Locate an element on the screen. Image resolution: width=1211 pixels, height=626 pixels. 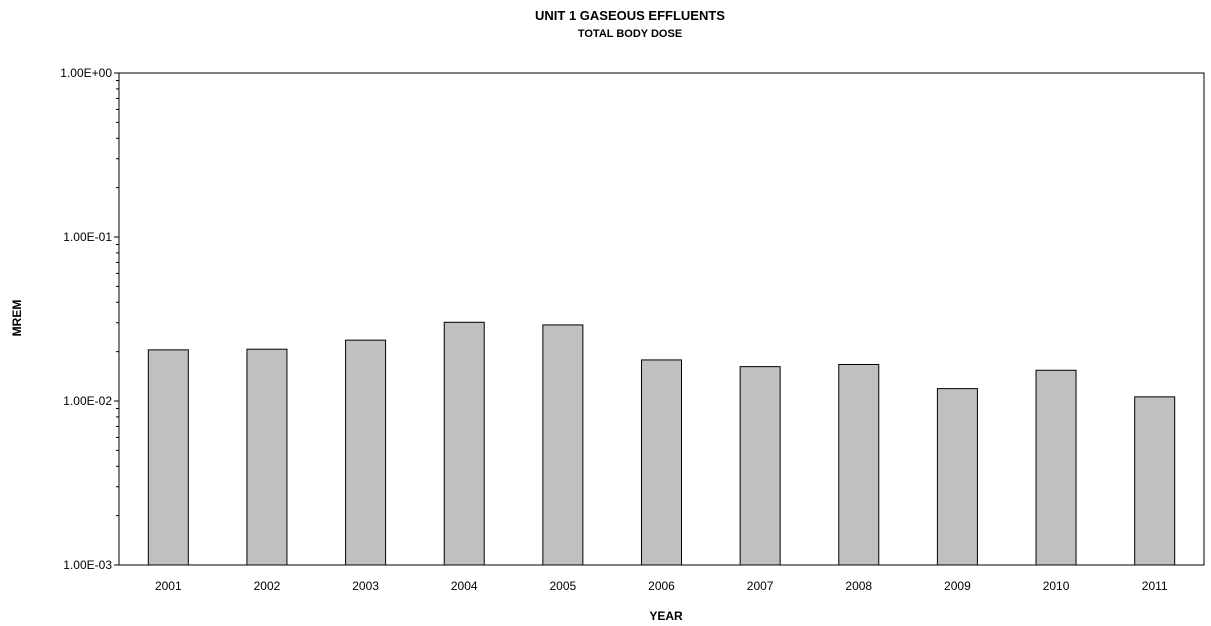
x-tick-label: 2001 is located at coordinates (168, 586).